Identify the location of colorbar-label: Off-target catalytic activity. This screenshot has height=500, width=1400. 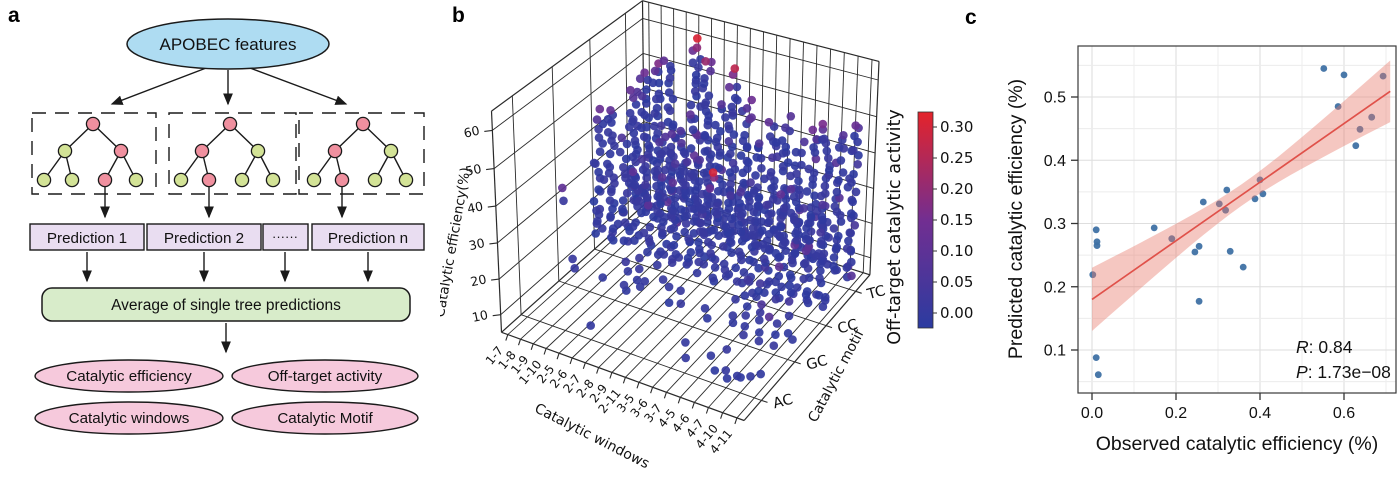
(895, 226).